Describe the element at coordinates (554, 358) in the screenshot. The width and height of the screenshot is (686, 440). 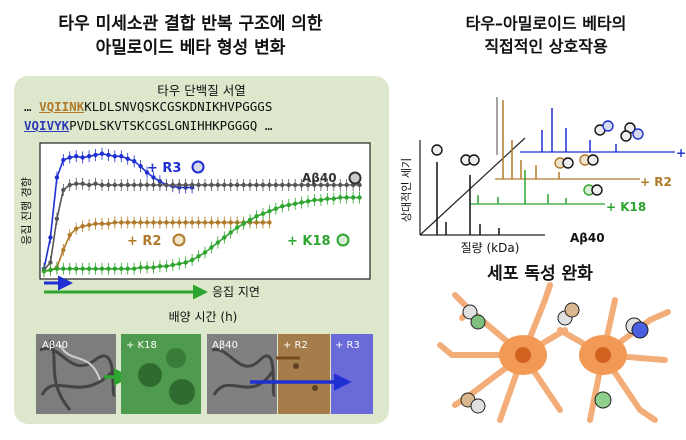
I see `neuron-oligomers` at that location.